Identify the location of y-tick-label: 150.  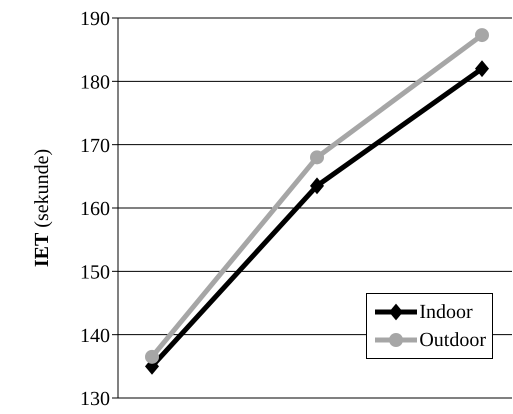
(95, 272).